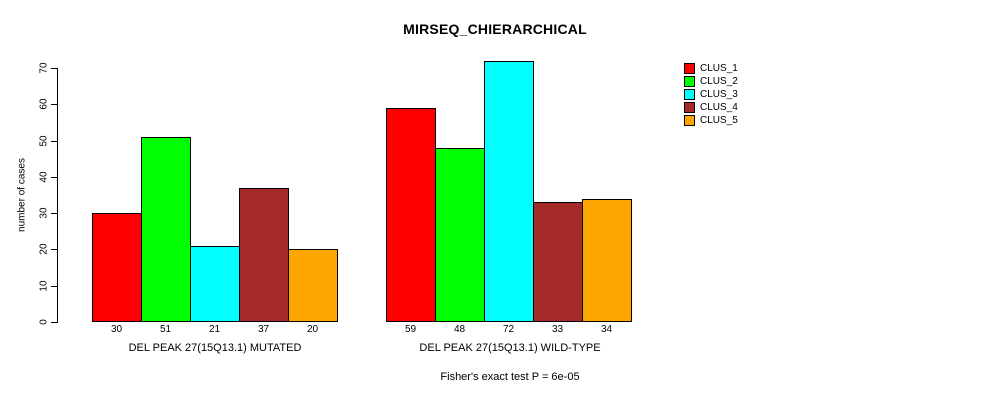 The height and width of the screenshot is (400, 990). I want to click on legend-item-clus-2: CLUS_2, so click(711, 81).